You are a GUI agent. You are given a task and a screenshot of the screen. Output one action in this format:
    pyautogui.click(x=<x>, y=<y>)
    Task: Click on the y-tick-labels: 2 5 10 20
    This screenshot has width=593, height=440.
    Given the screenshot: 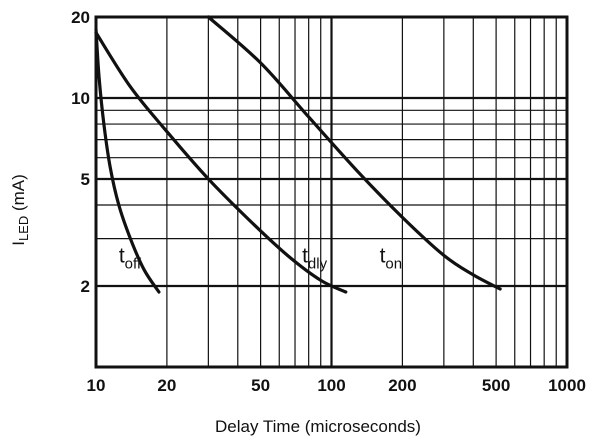 What is the action you would take?
    pyautogui.click(x=80, y=152)
    